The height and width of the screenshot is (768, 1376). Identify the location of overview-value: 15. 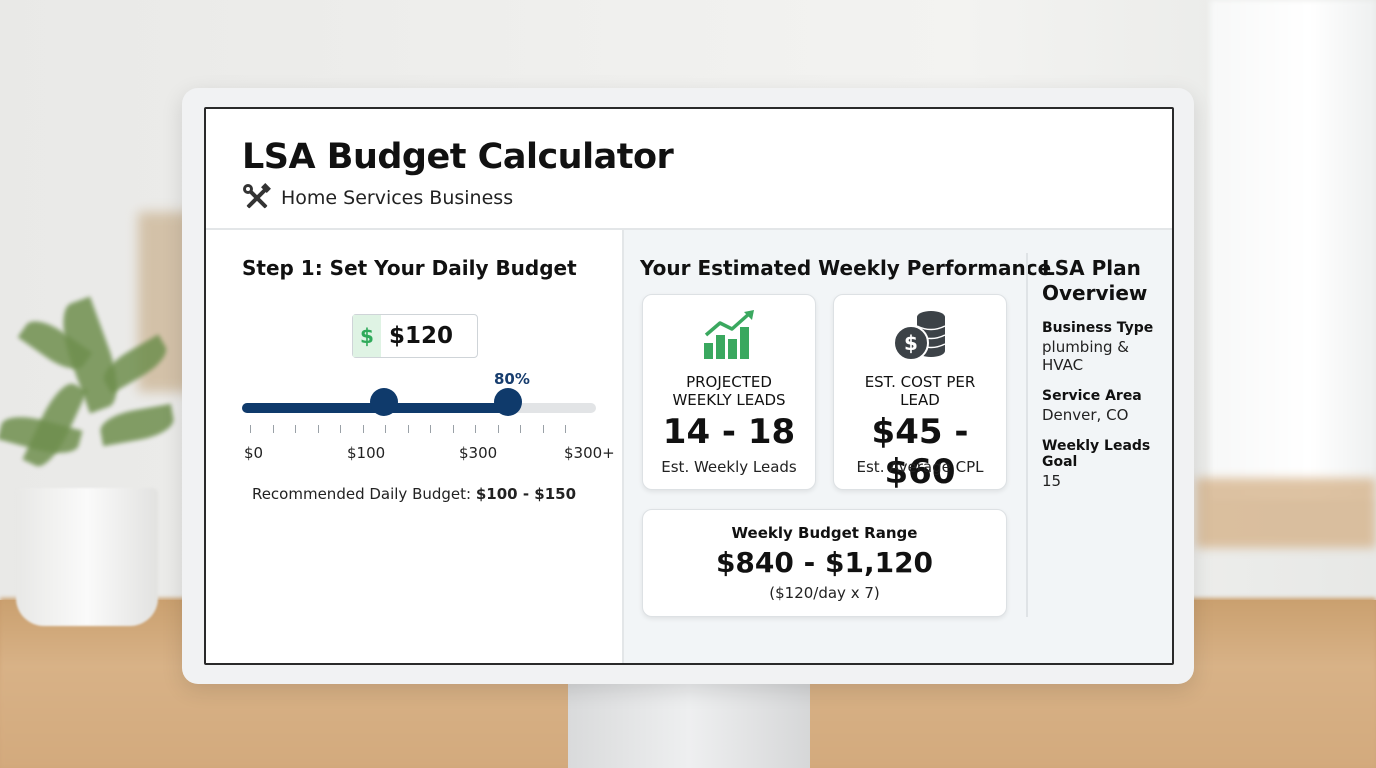
(1052, 481).